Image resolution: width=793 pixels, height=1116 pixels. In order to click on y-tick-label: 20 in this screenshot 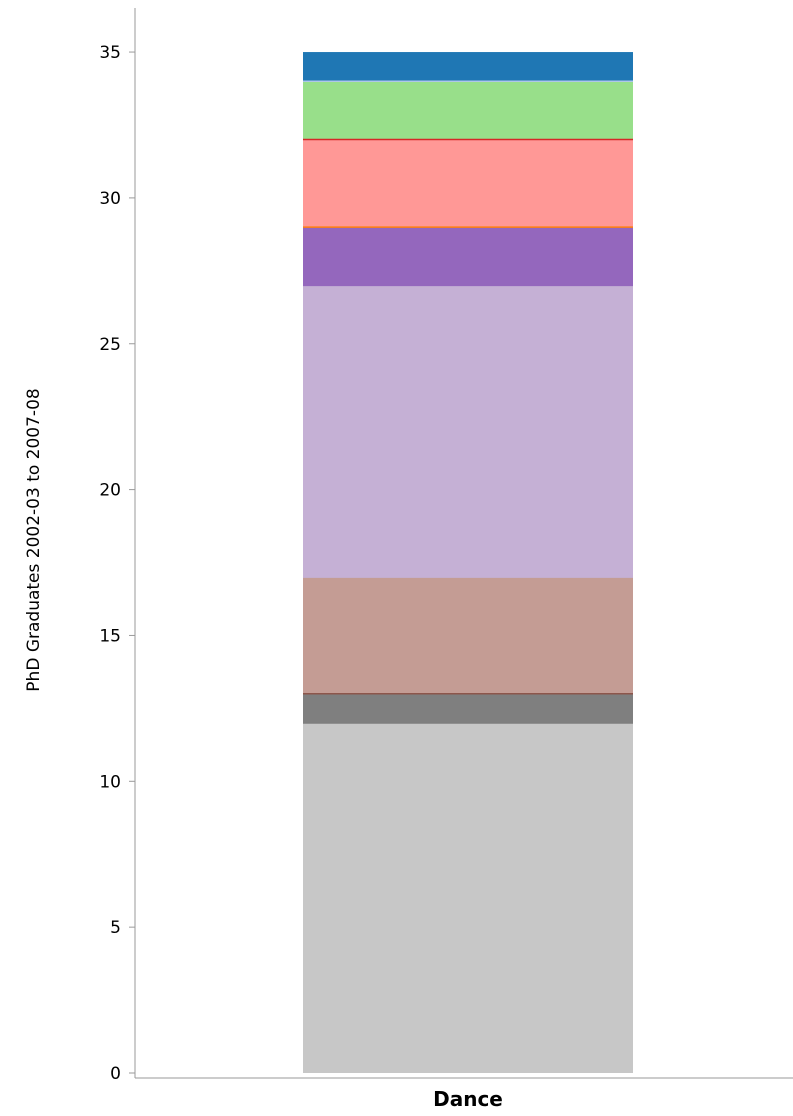, I will do `click(110, 491)`.